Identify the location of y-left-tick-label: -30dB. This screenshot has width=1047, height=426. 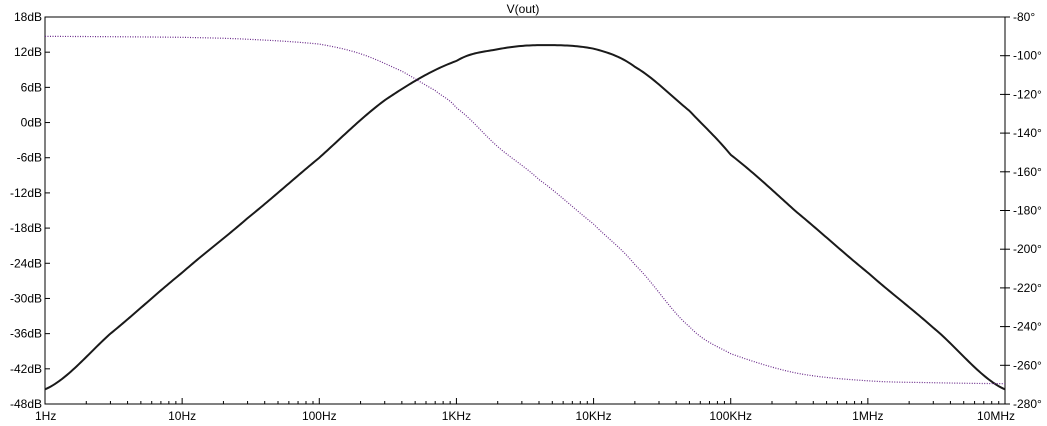
(26, 298).